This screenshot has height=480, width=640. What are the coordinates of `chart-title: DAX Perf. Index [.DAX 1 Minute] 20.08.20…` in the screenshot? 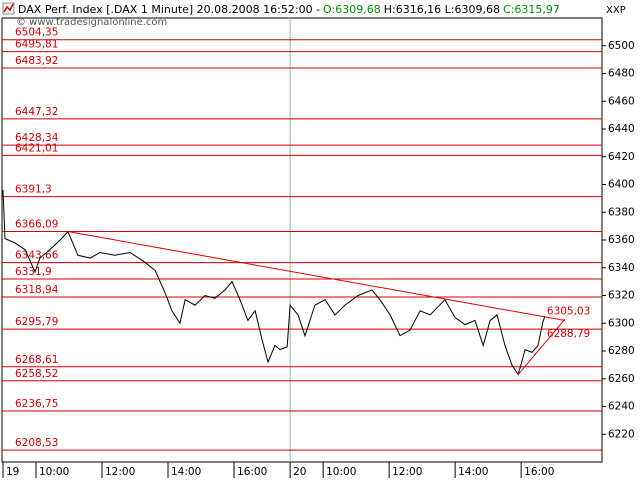 It's located at (169, 9).